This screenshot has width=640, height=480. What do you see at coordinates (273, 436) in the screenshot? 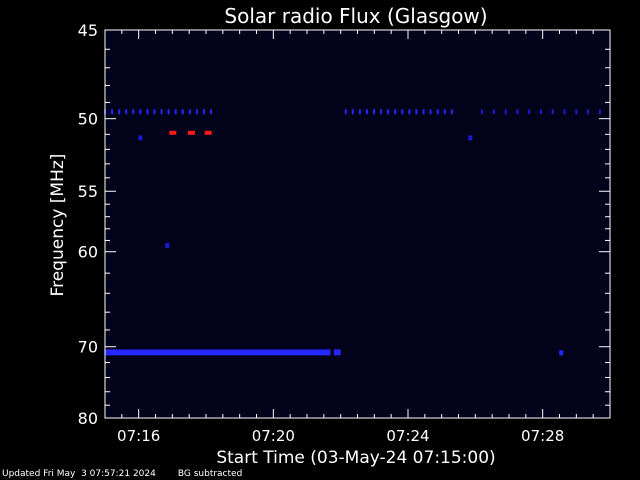
I see `x-tick-label: 07:20` at bounding box center [273, 436].